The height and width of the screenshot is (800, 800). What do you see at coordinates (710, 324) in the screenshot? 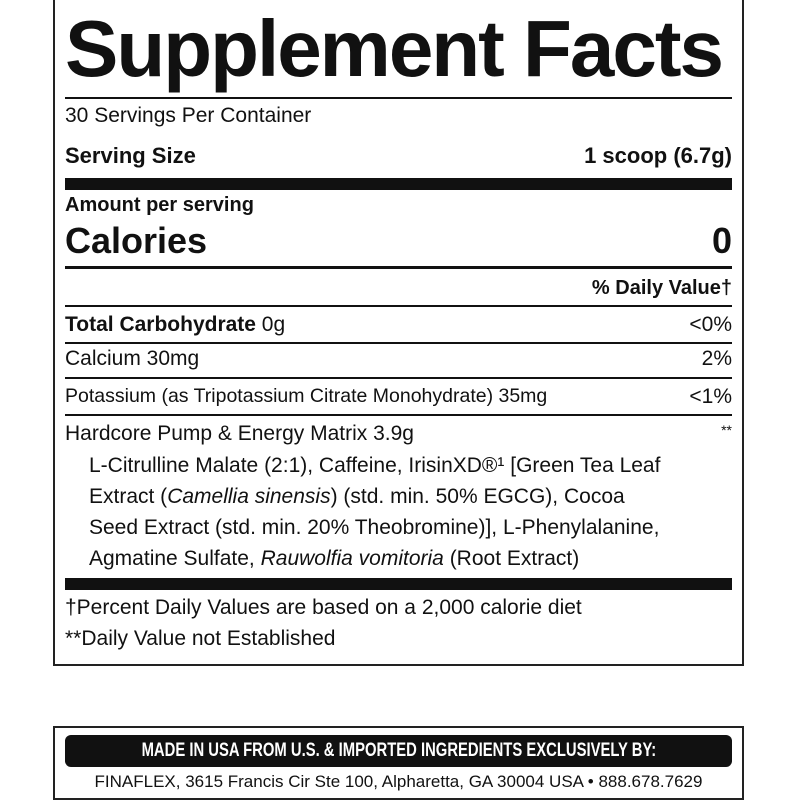
I see `nutrient-dv: <0%` at bounding box center [710, 324].